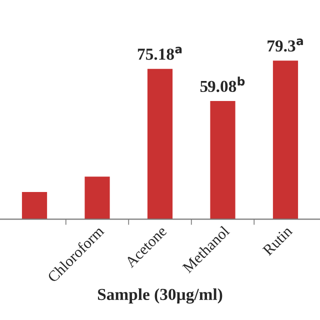  I want to click on data-label: 59.08$^{b}$, so click(222, 84).